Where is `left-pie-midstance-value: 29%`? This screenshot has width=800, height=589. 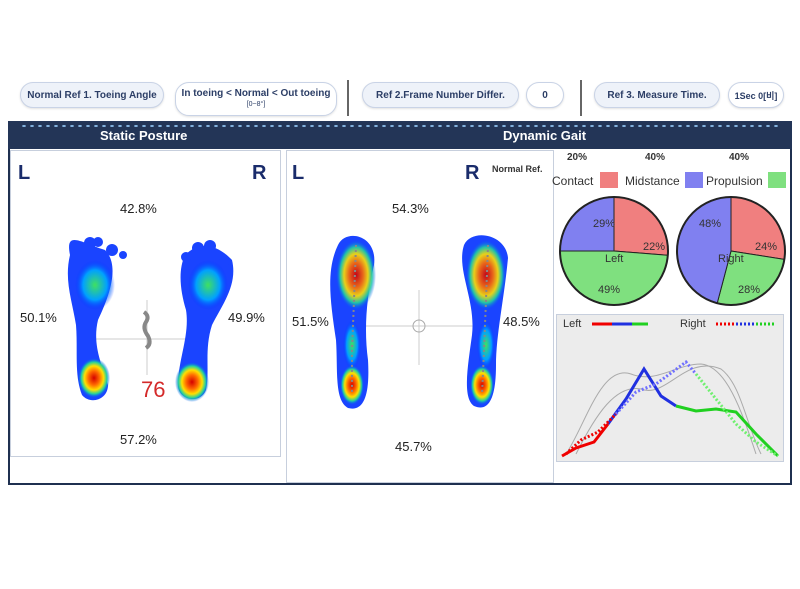 left-pie-midstance-value: 29% is located at coordinates (604, 224).